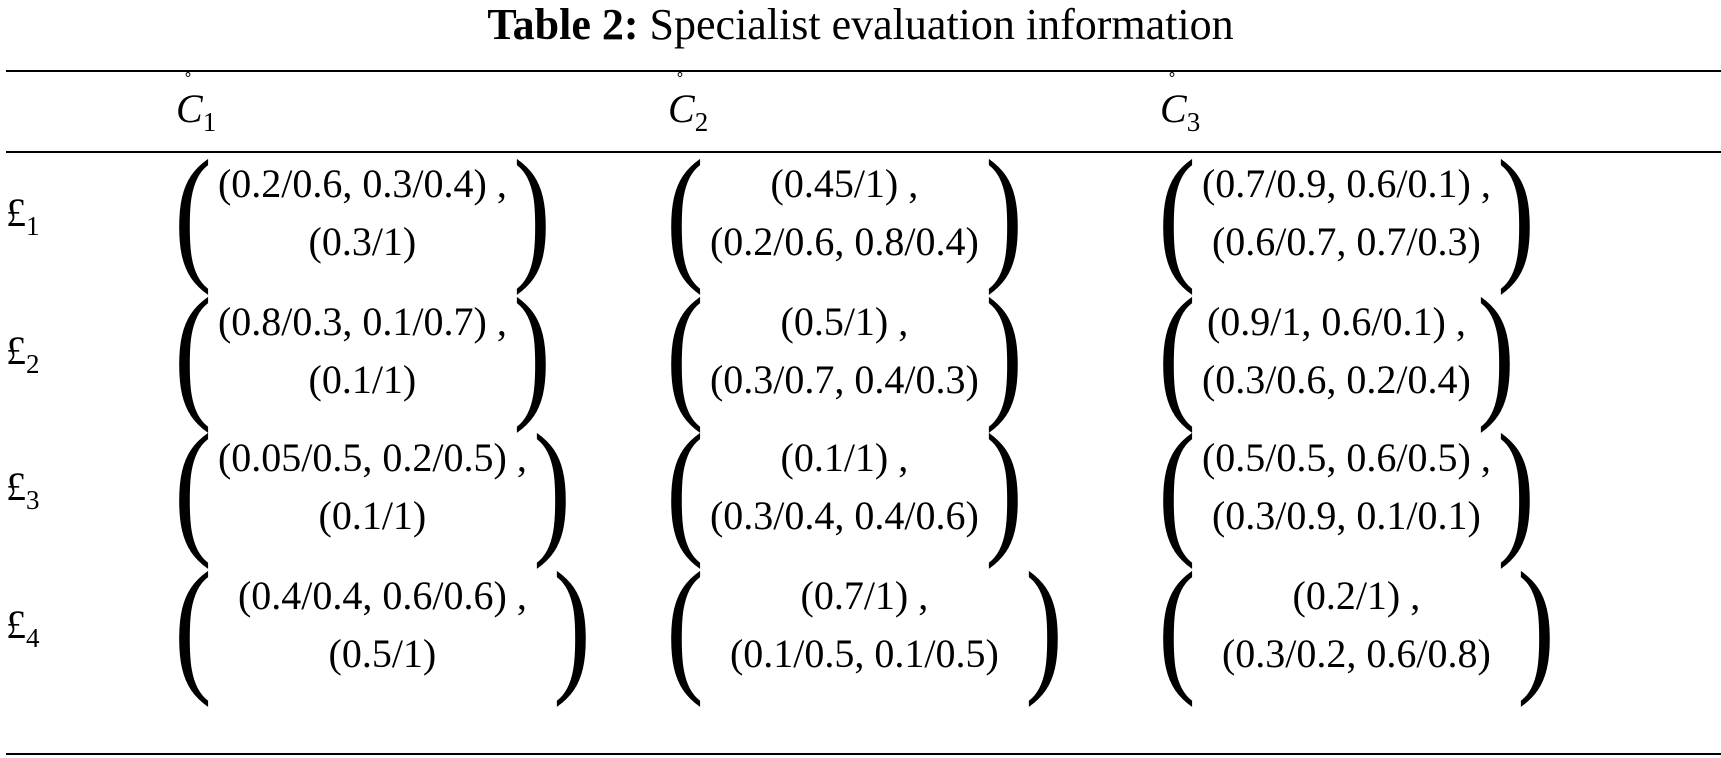  I want to click on row-header-1: £1, so click(23, 215).